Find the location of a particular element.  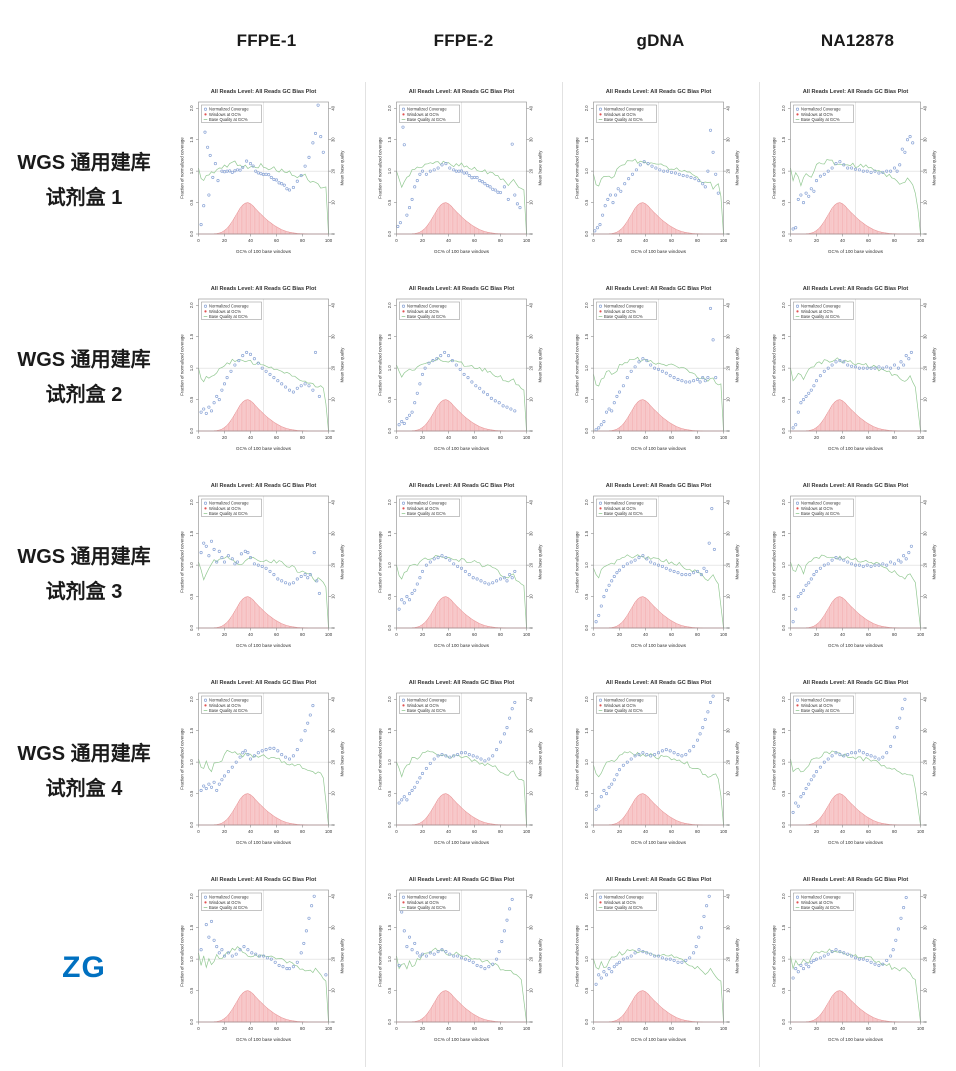

svg-text: Windows at GC% is located at coordinates (423, 705).